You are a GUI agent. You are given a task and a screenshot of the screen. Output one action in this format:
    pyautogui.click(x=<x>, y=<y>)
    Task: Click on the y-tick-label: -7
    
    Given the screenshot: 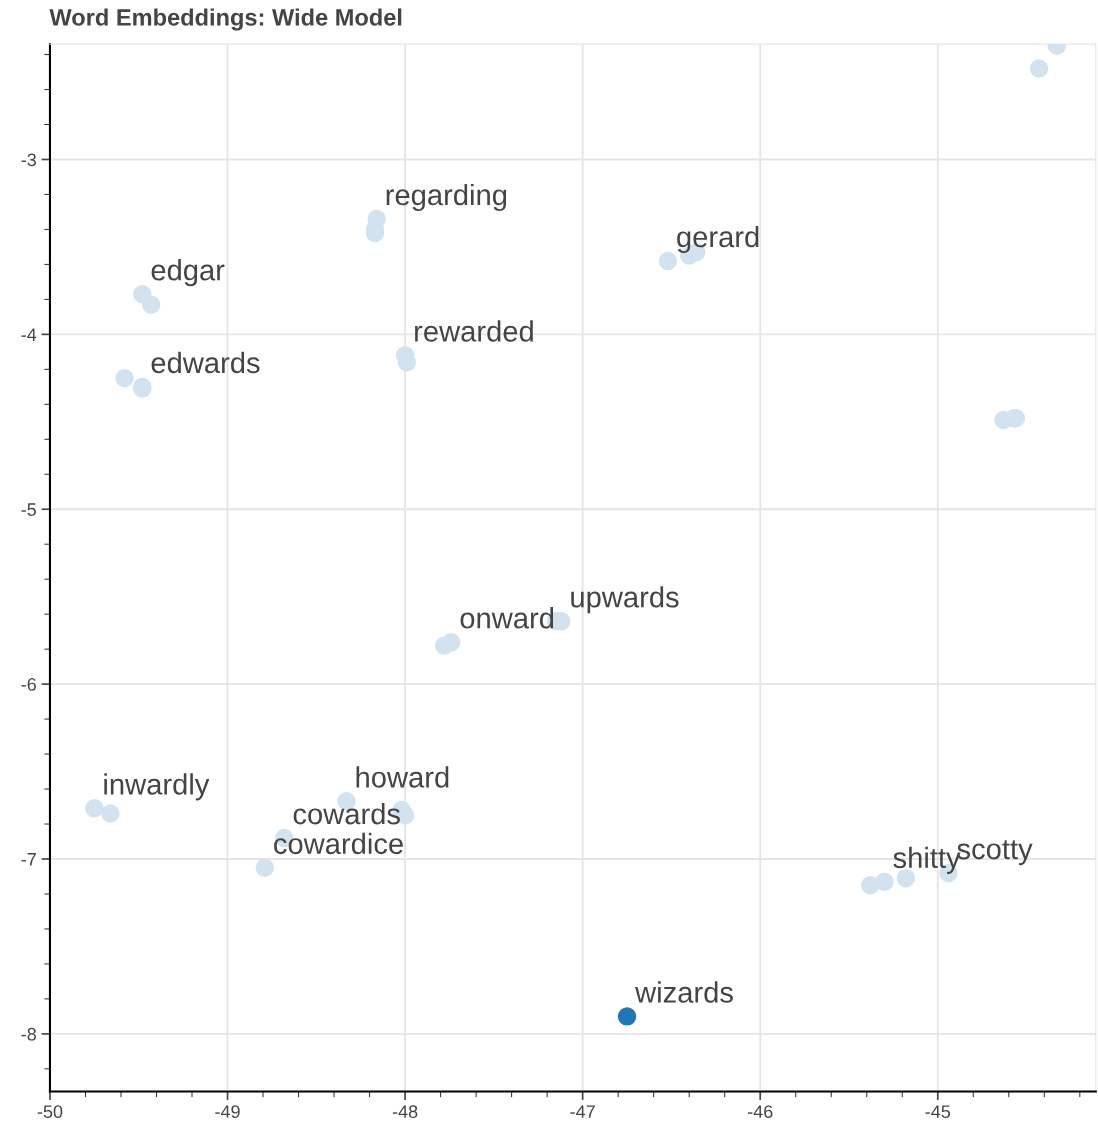 What is the action you would take?
    pyautogui.click(x=28, y=859)
    